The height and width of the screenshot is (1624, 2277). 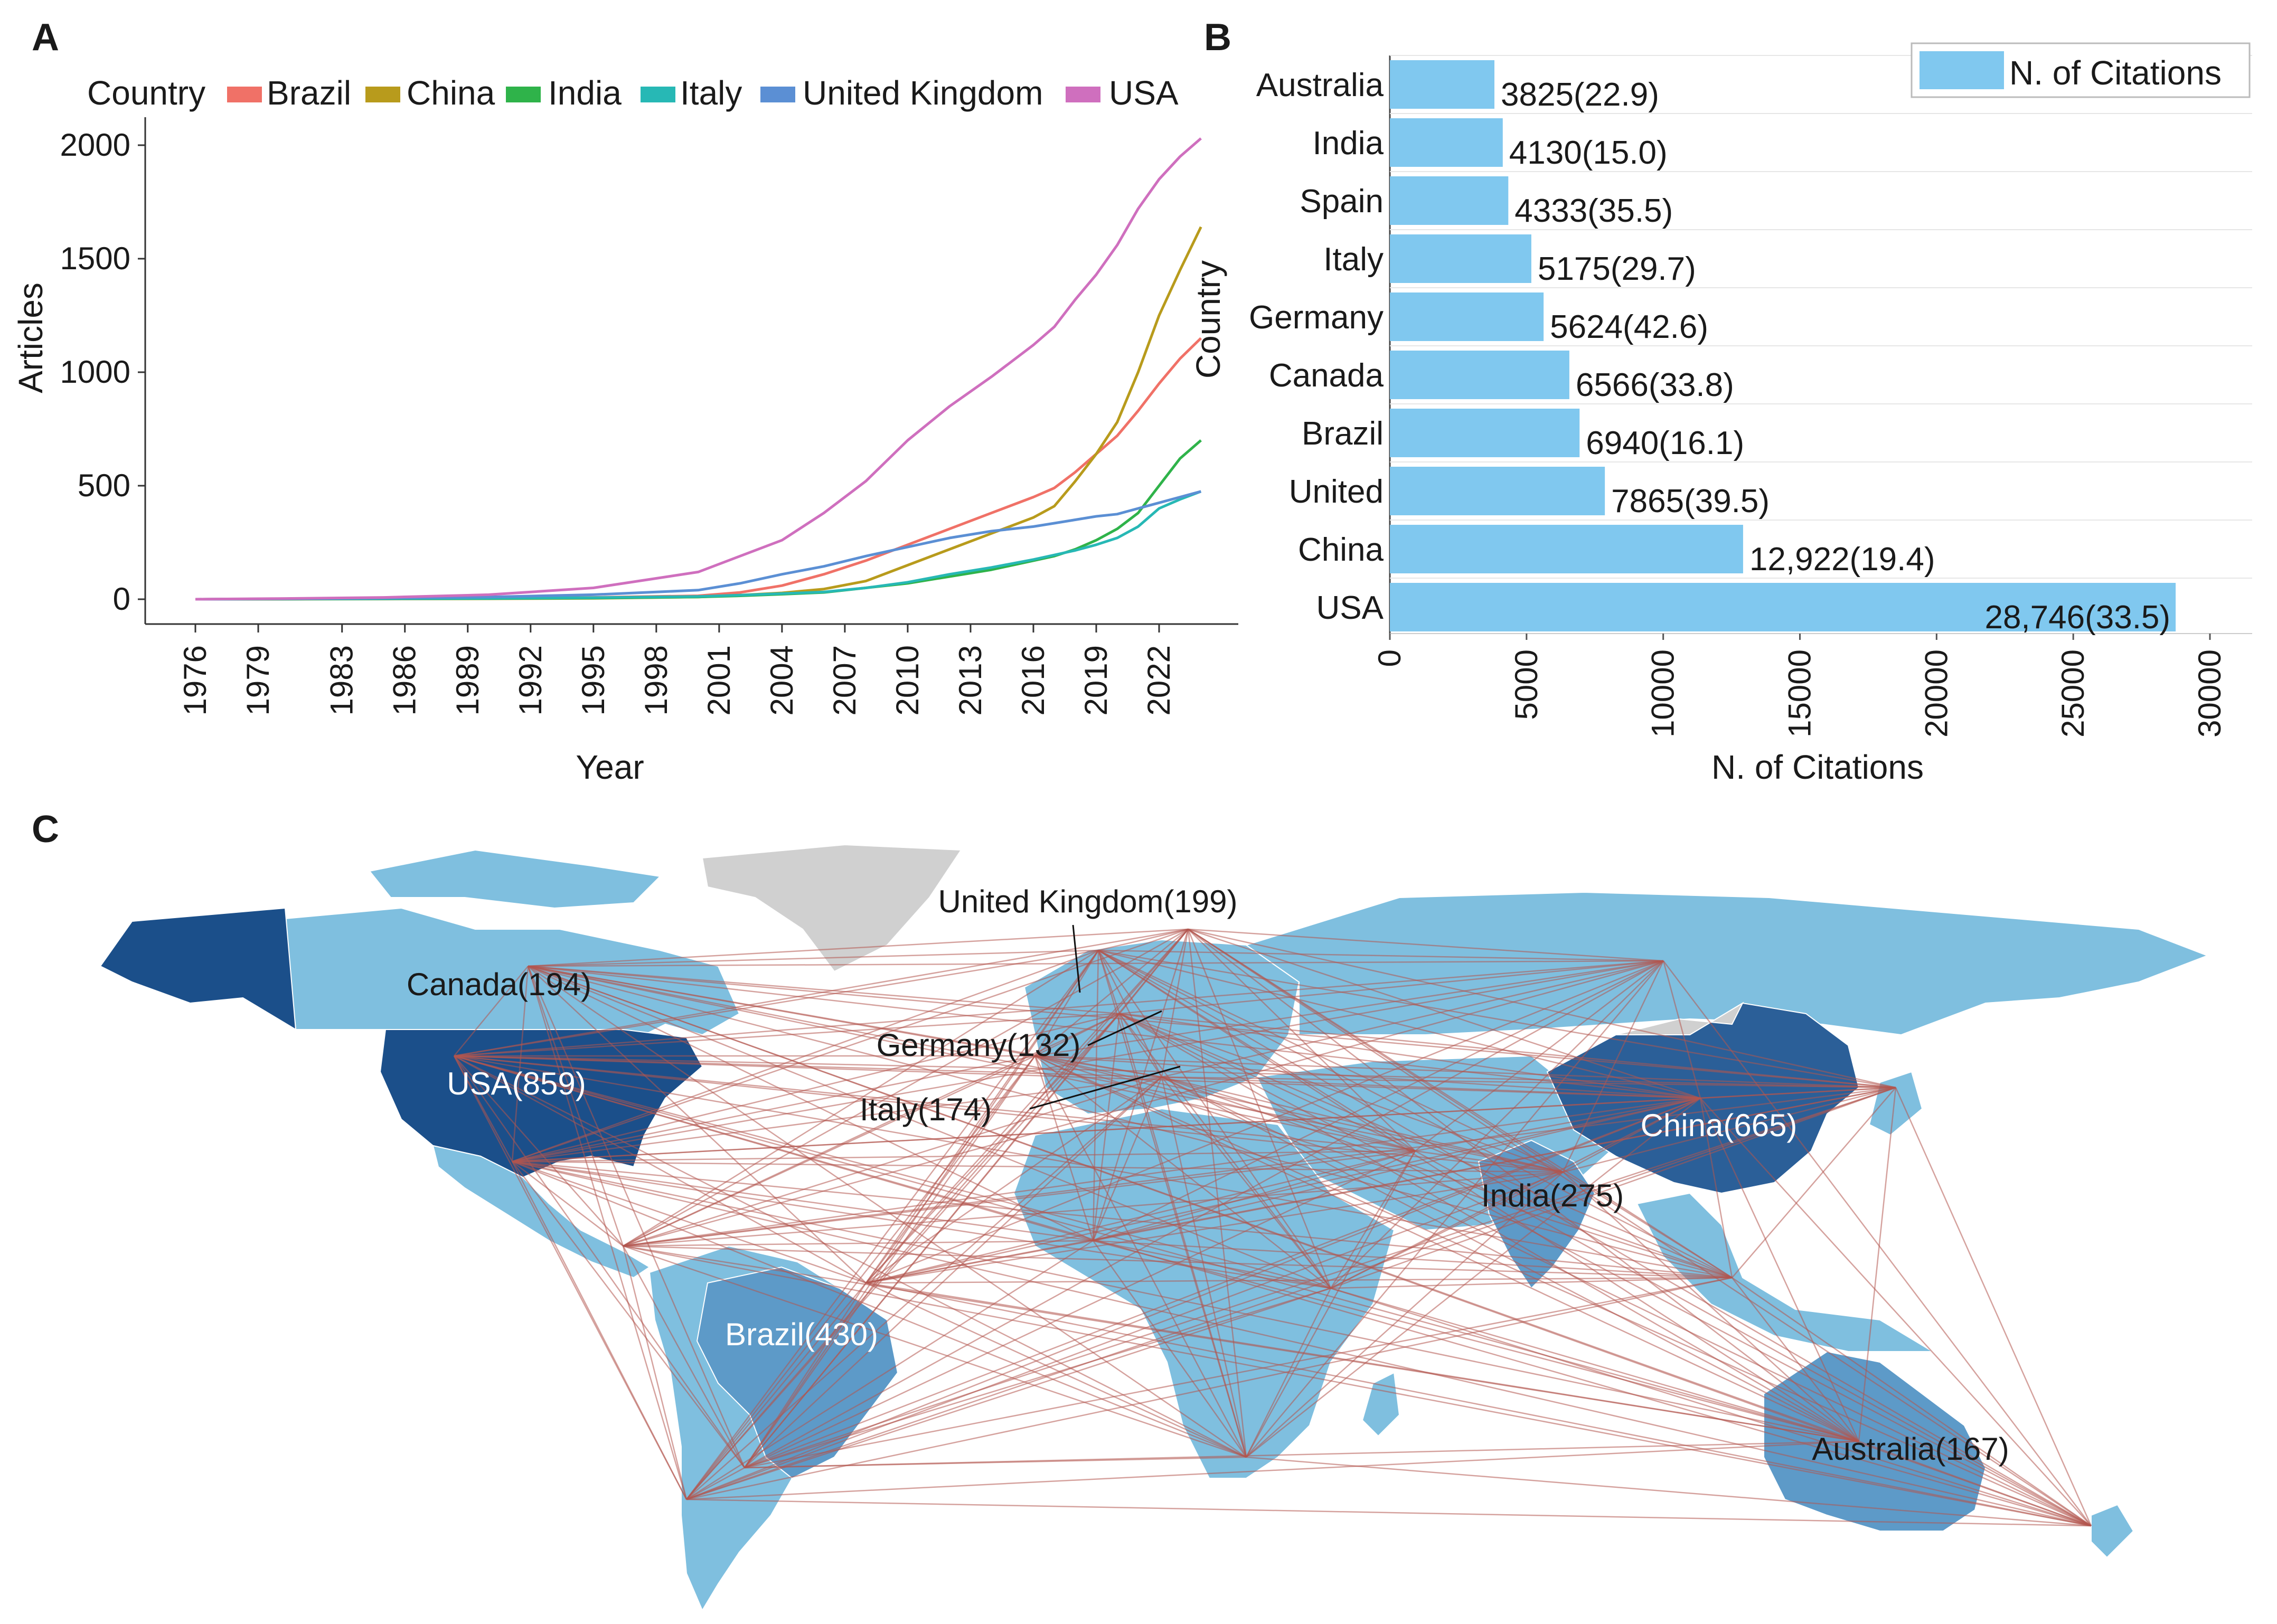 I want to click on legend-swatch-united-kingdom, so click(x=777, y=94).